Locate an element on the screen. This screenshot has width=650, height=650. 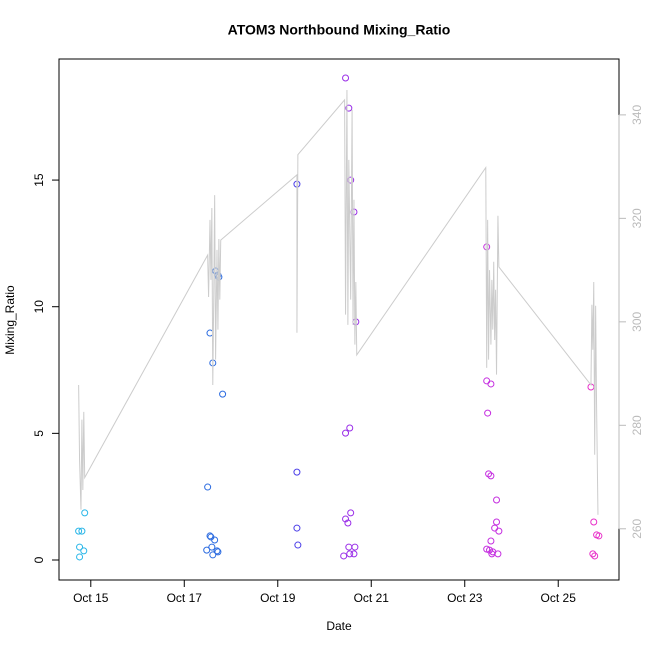
y-tick-label: 0 is located at coordinates (39, 559).